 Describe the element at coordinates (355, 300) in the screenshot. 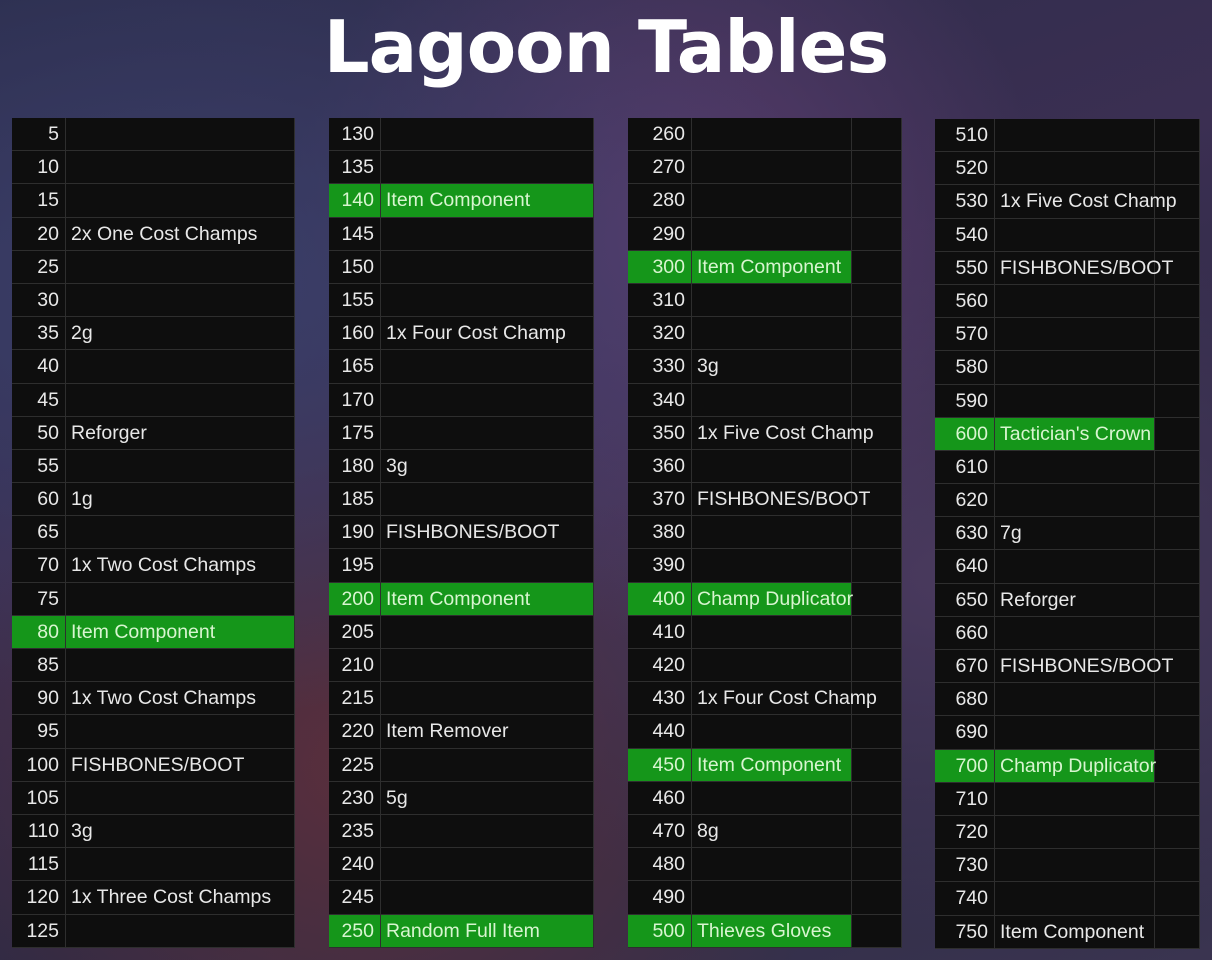

I see `roll-number: 155` at that location.